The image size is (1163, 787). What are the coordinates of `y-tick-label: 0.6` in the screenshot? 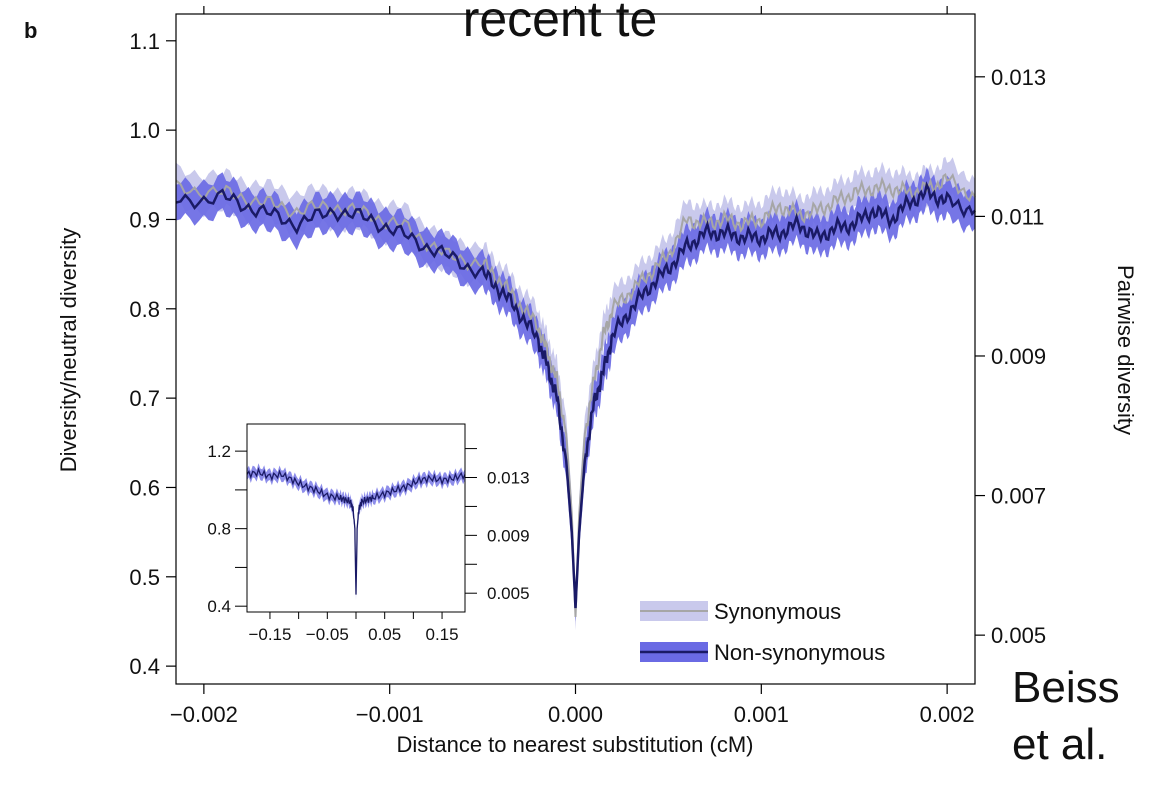 It's located at (144, 487).